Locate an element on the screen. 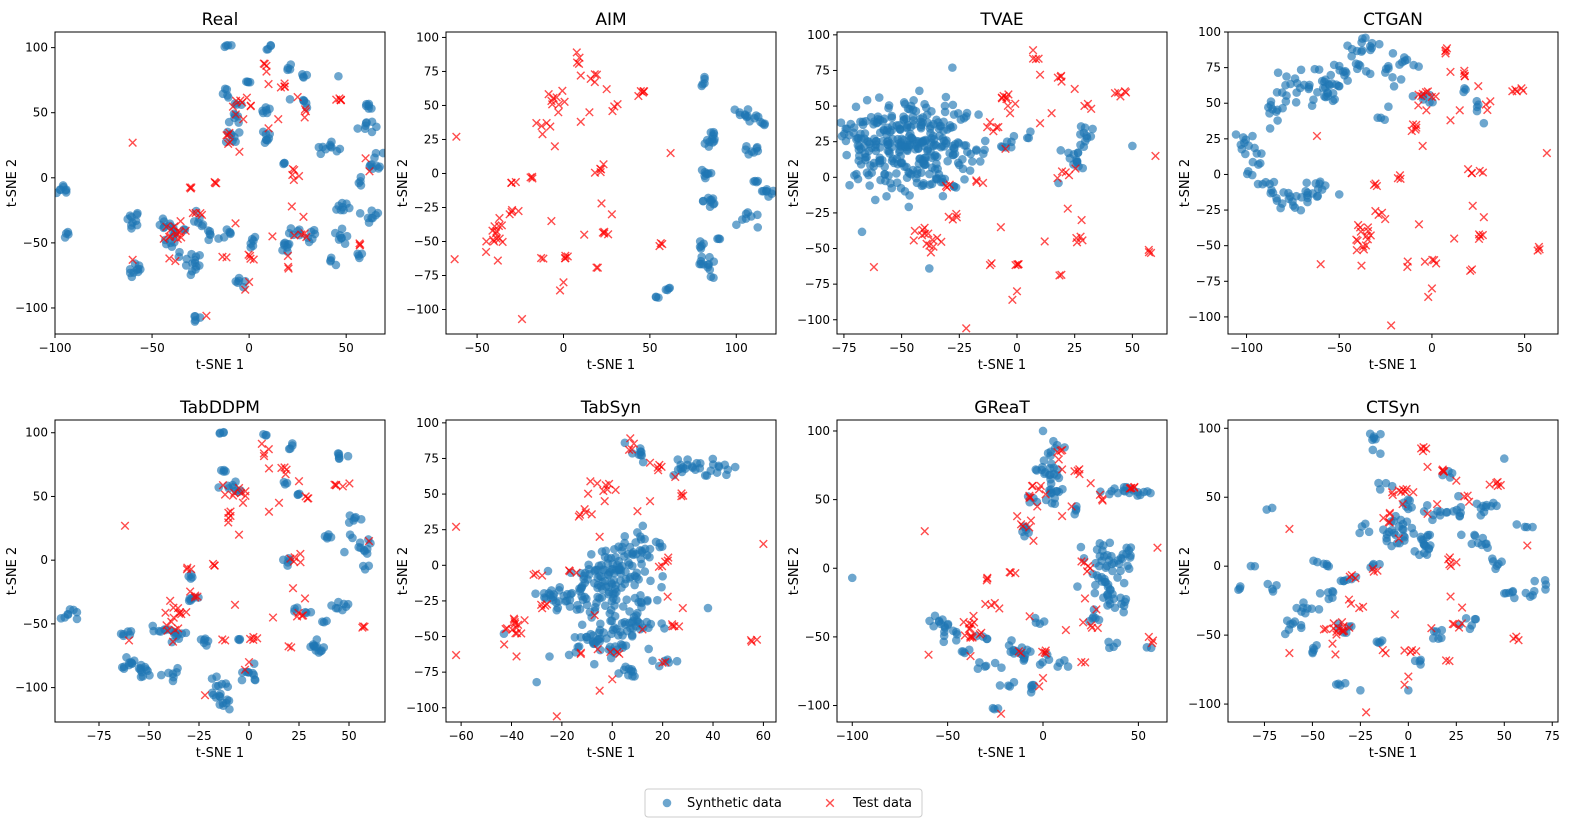 The image size is (1591, 838). y-axis-label: t-SNE 2 is located at coordinates (403, 183).